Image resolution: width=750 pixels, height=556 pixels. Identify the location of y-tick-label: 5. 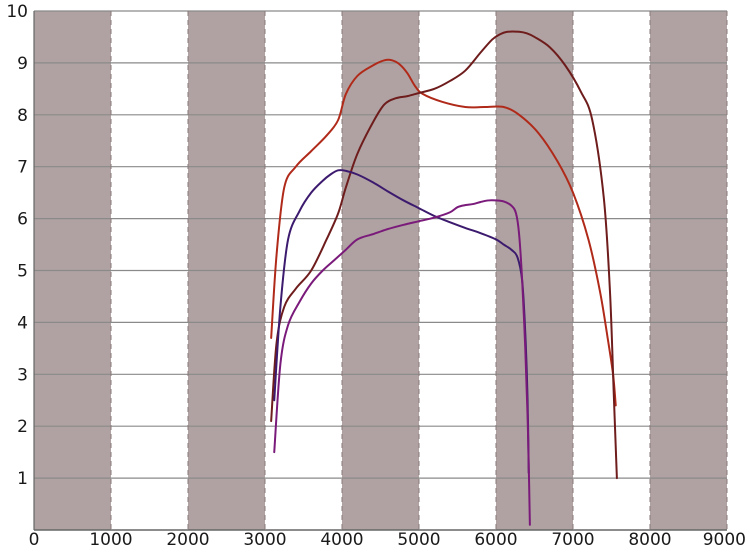
(22, 272).